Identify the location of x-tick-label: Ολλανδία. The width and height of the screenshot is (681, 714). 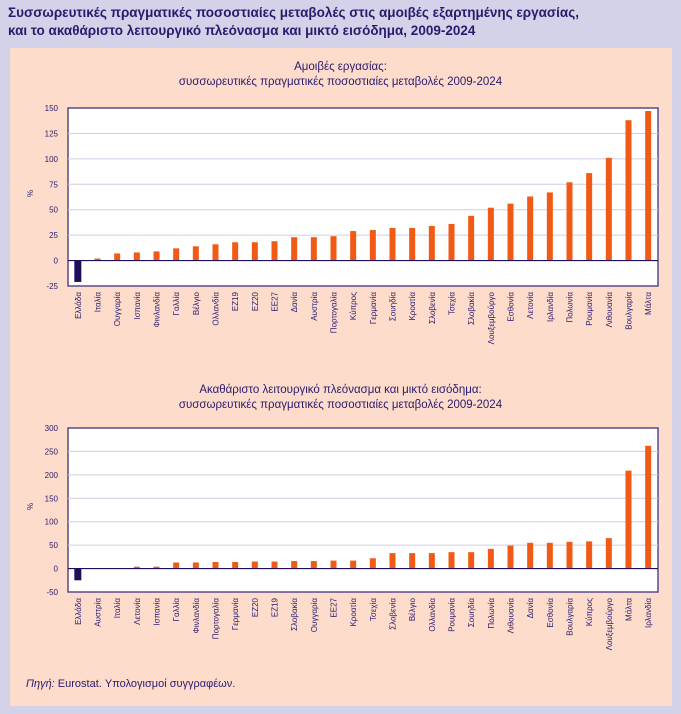
(216, 309).